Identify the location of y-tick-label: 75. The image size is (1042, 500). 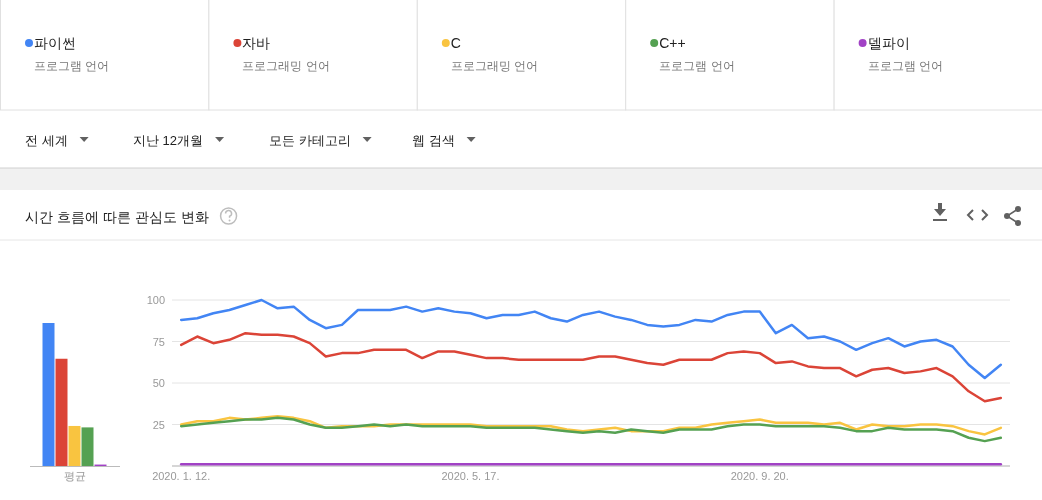
(158, 341).